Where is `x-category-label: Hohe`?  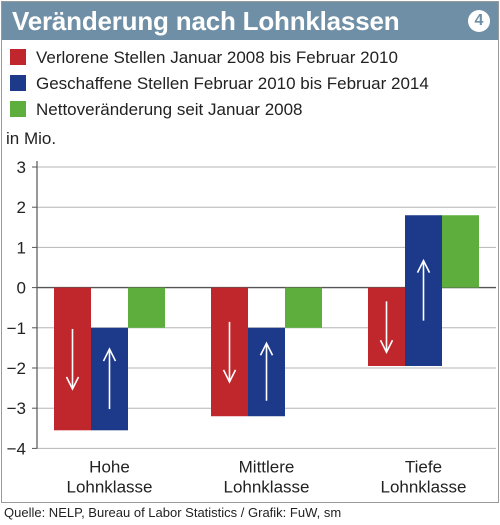
x-category-label: Hohe is located at coordinates (109, 466).